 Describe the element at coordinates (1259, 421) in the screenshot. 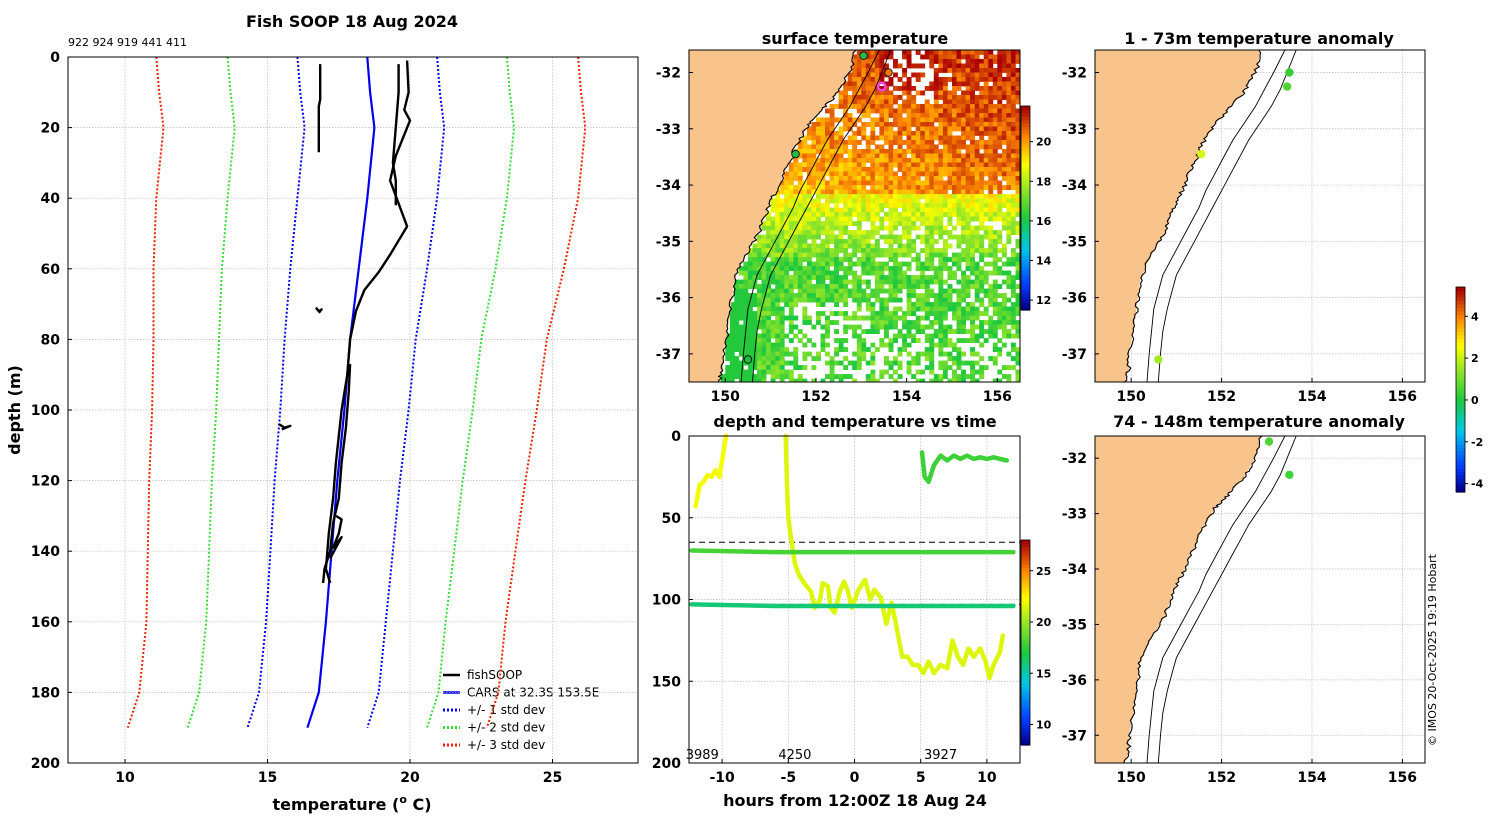

I see `anomaly-lower-title: 74 - 148m temperature anomaly` at that location.